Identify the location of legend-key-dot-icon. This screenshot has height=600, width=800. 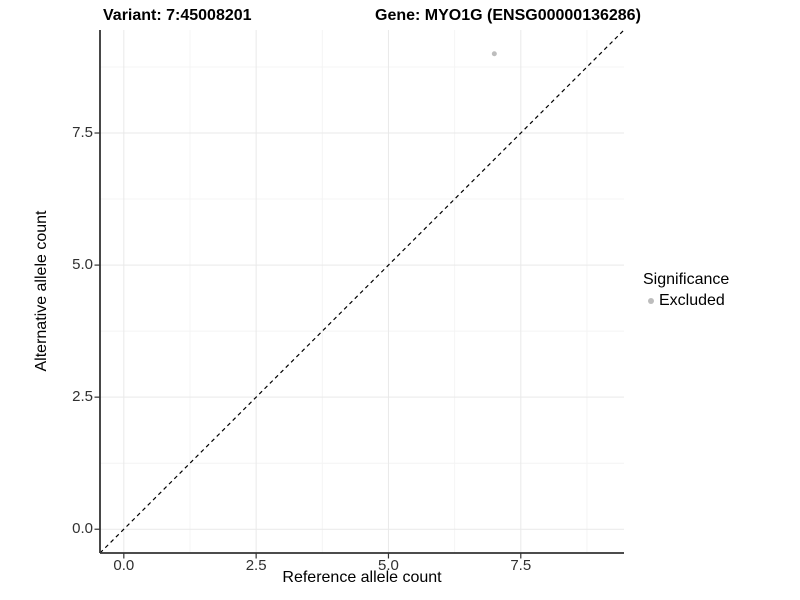
(651, 300).